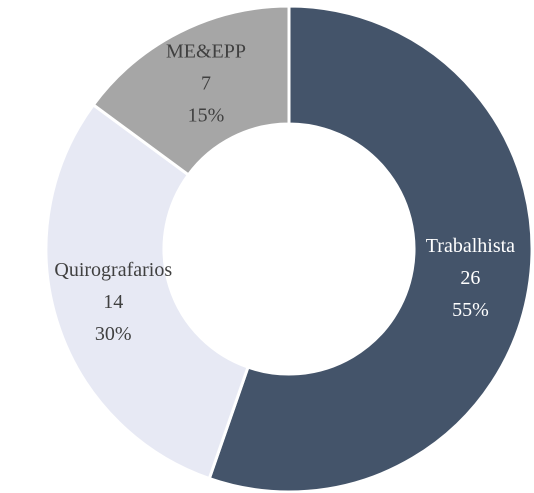 This screenshot has height=493, width=534. Describe the element at coordinates (113, 270) in the screenshot. I see `slice-label: Quirografarios` at that location.